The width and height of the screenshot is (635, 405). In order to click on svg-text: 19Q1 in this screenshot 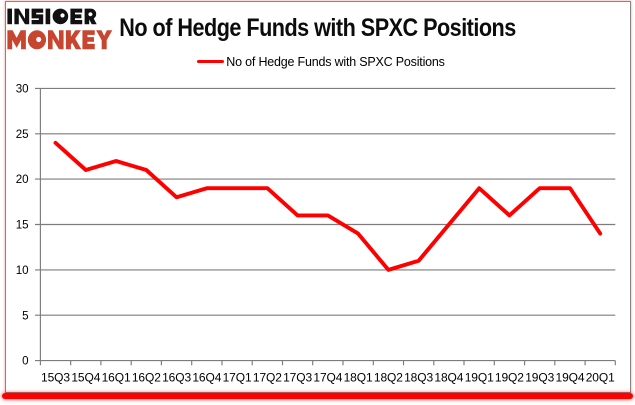, I will do `click(479, 378)`.